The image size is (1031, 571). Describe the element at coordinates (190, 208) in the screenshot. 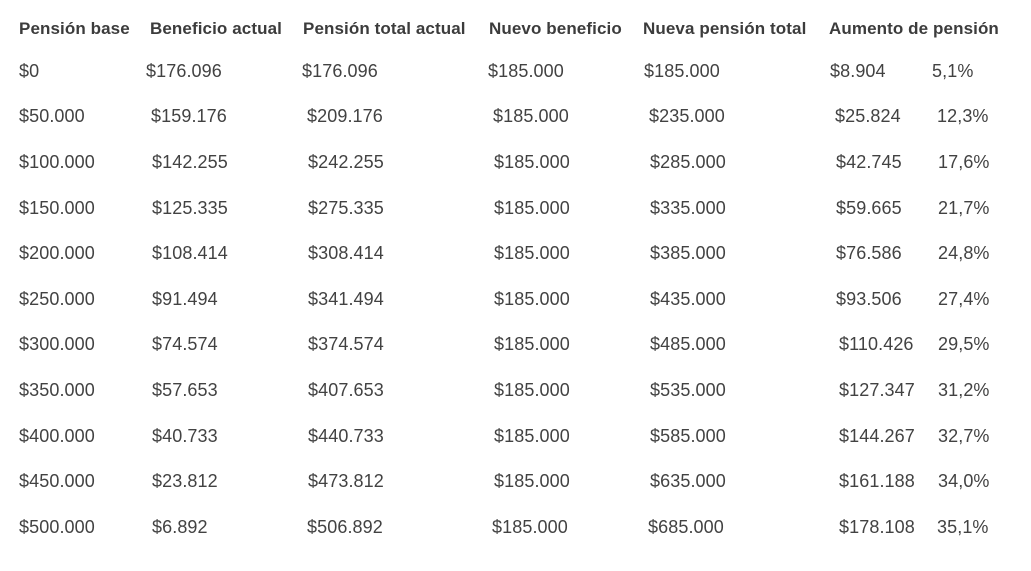

I see `cell-beneficio-actual: $125.335` at that location.